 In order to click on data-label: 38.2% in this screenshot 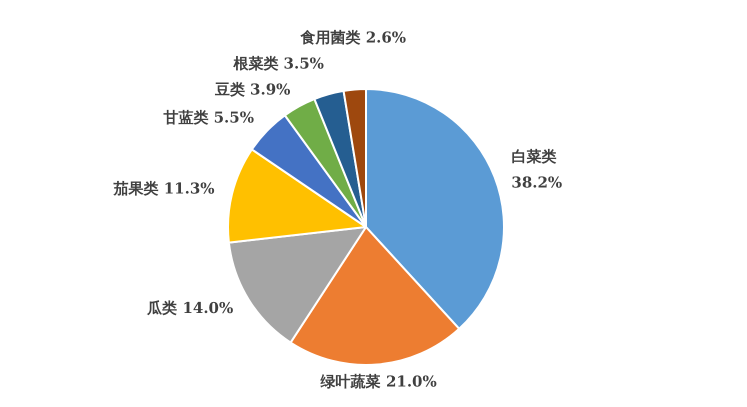, I will do `click(536, 182)`.